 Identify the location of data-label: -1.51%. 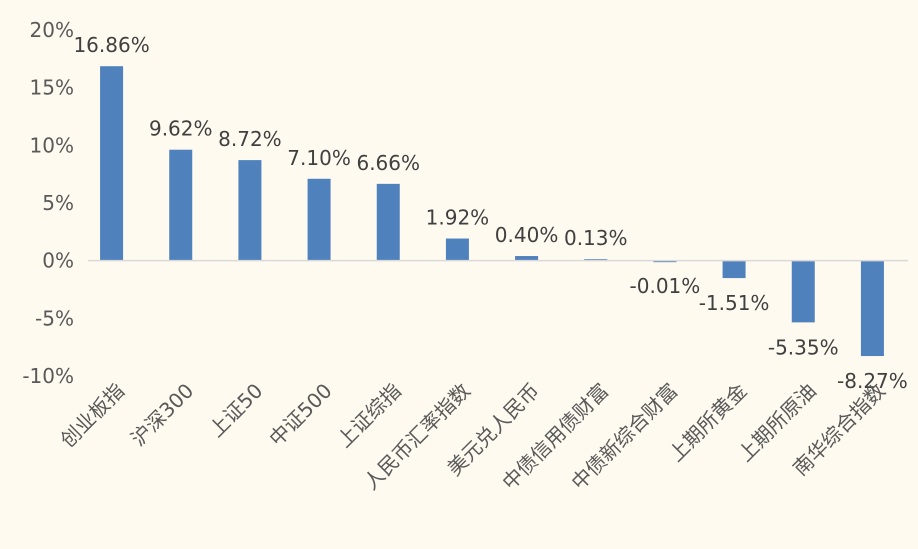
(734, 303).